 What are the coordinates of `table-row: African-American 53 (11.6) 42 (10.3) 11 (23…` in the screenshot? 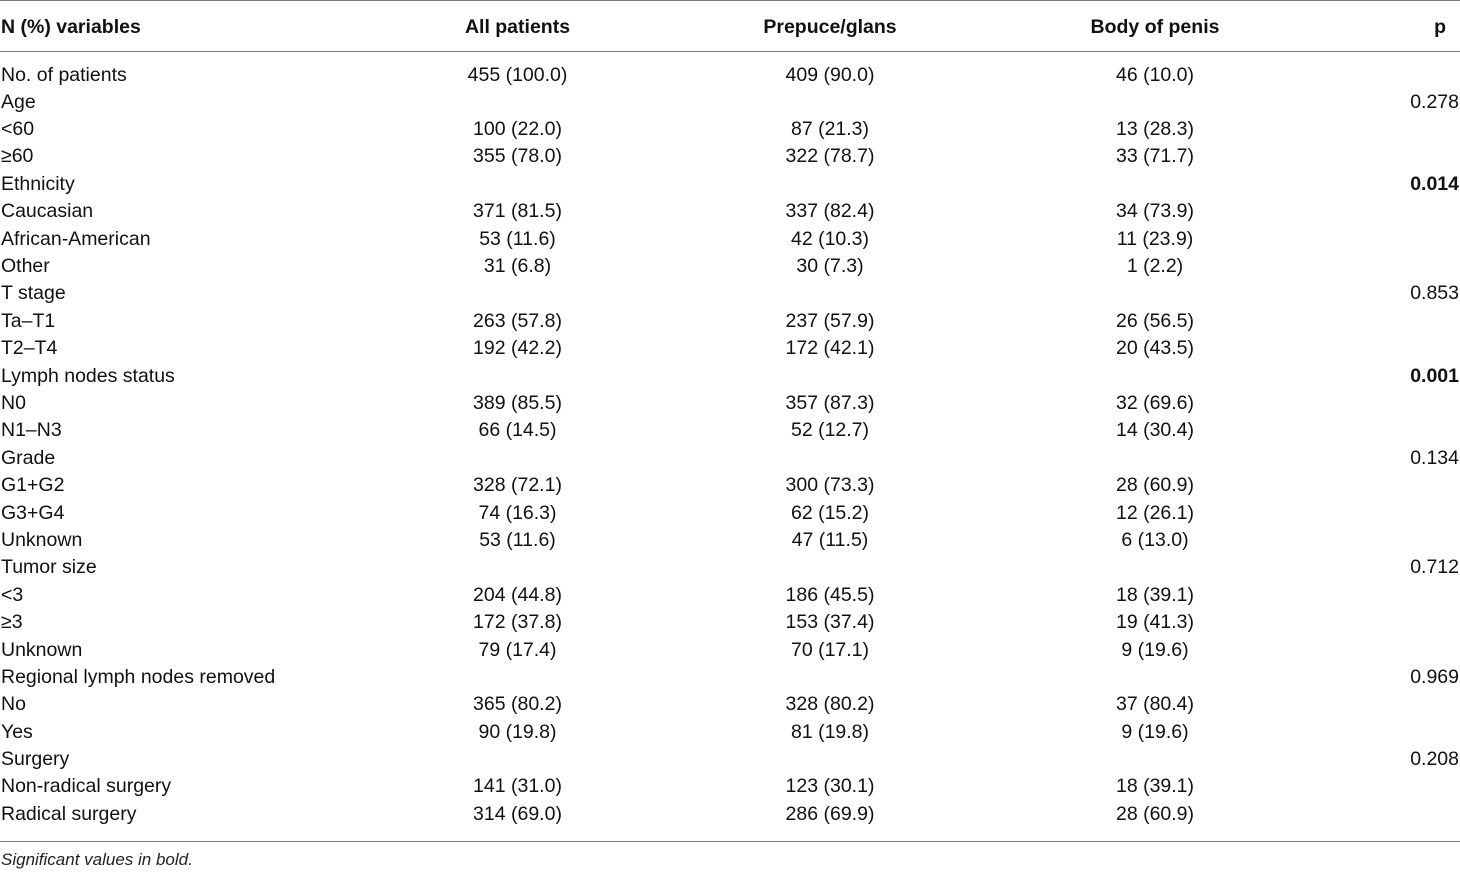 It's located at (730, 238).